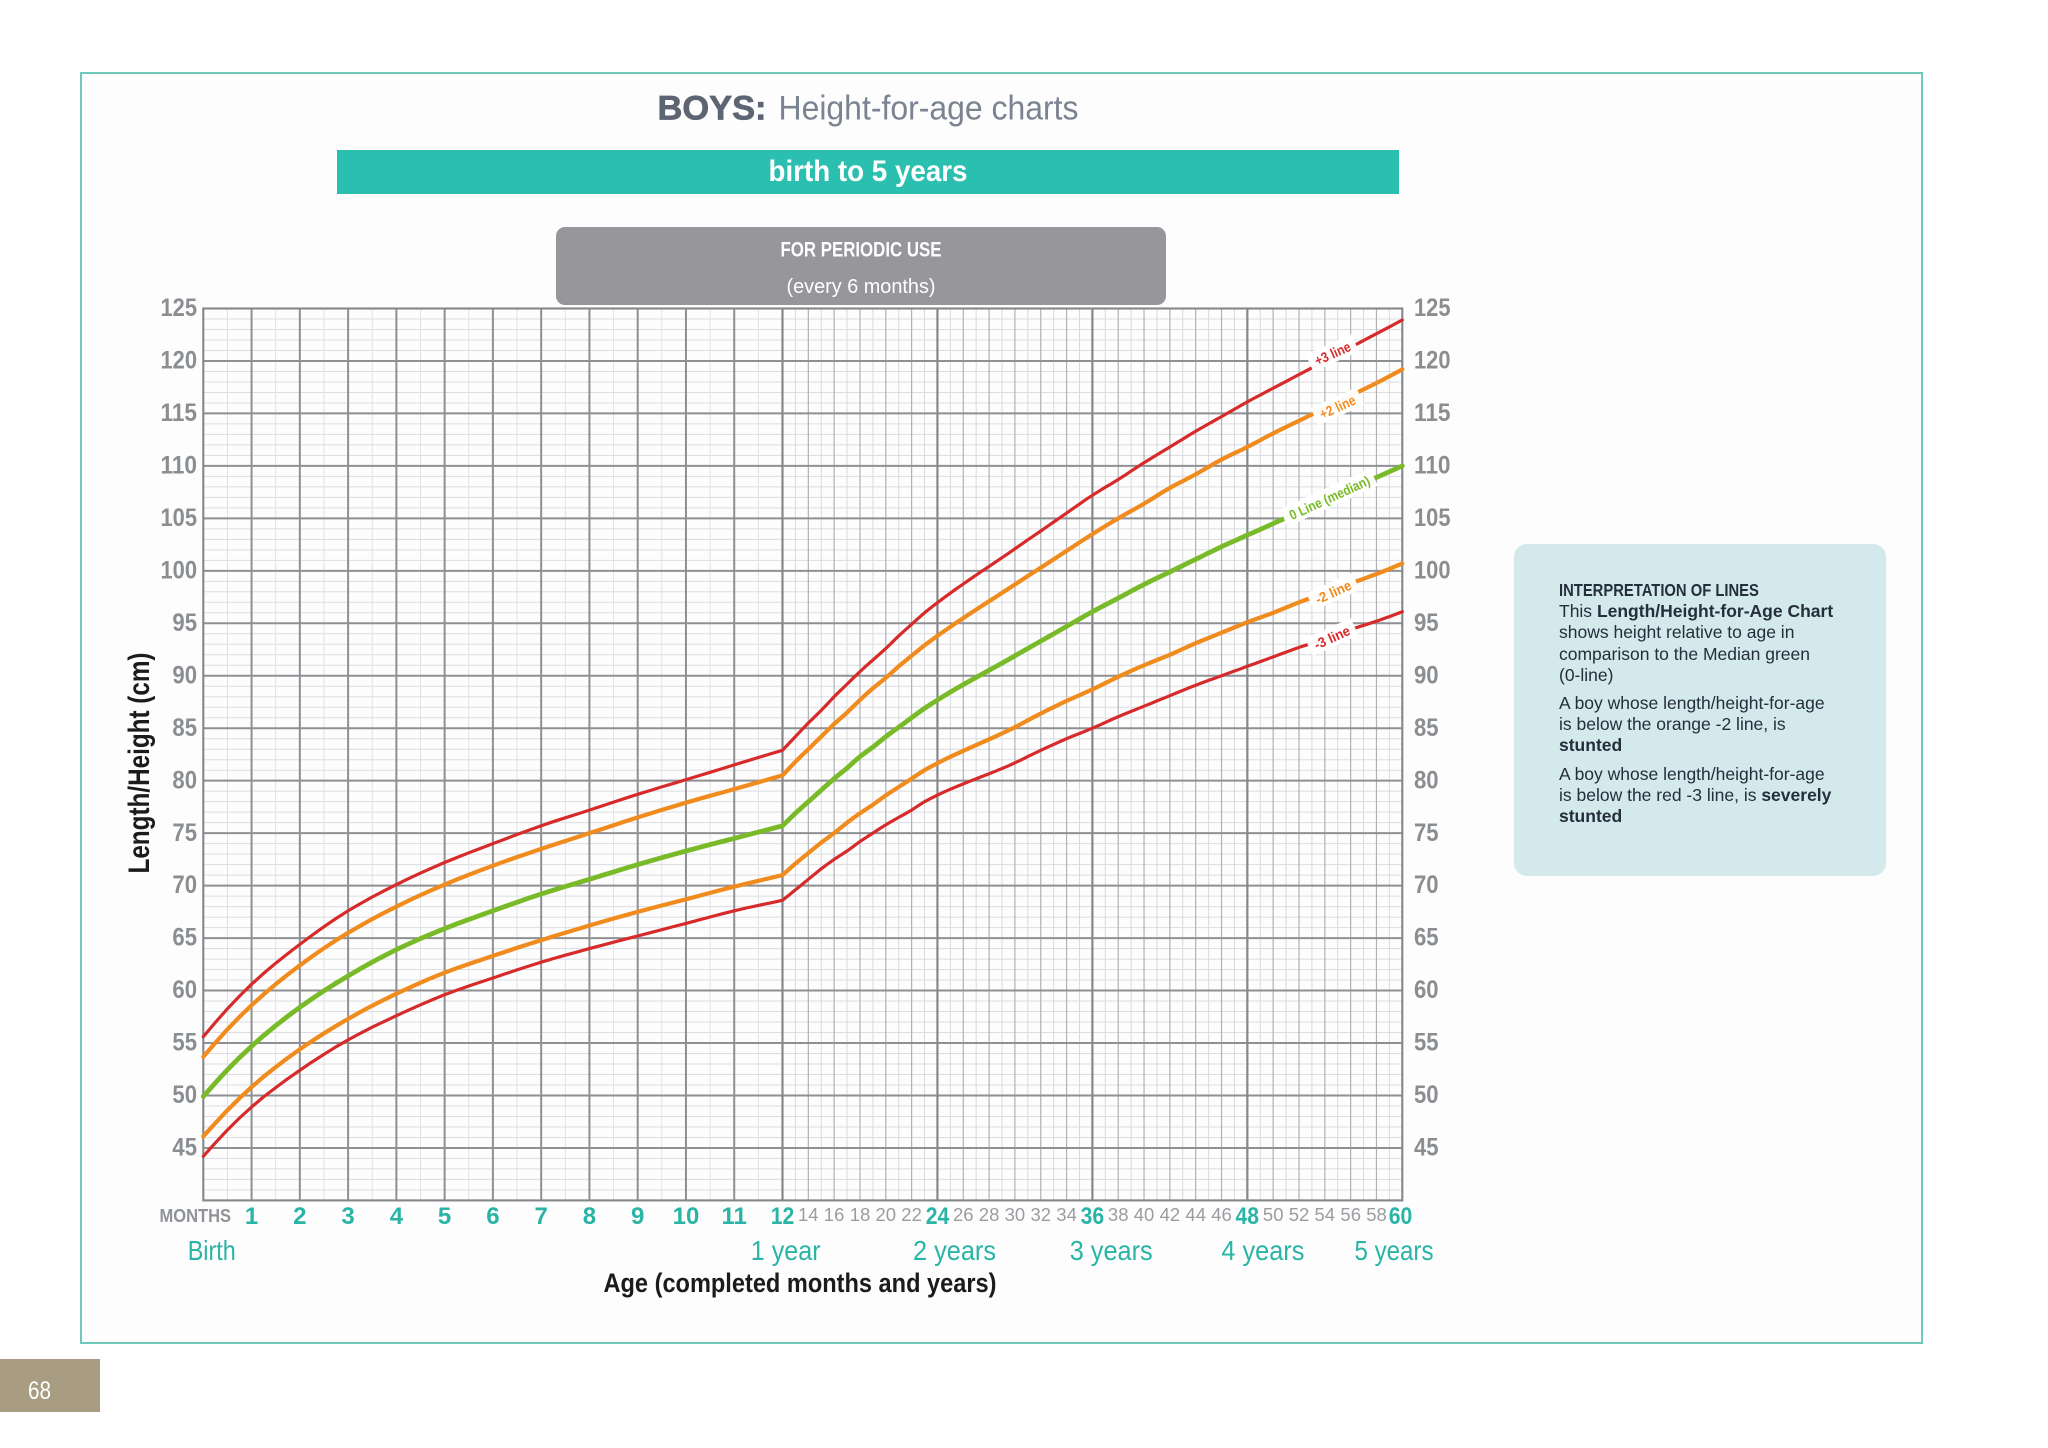  Describe the element at coordinates (1394, 1250) in the screenshot. I see `svg-text: 5 years` at that location.